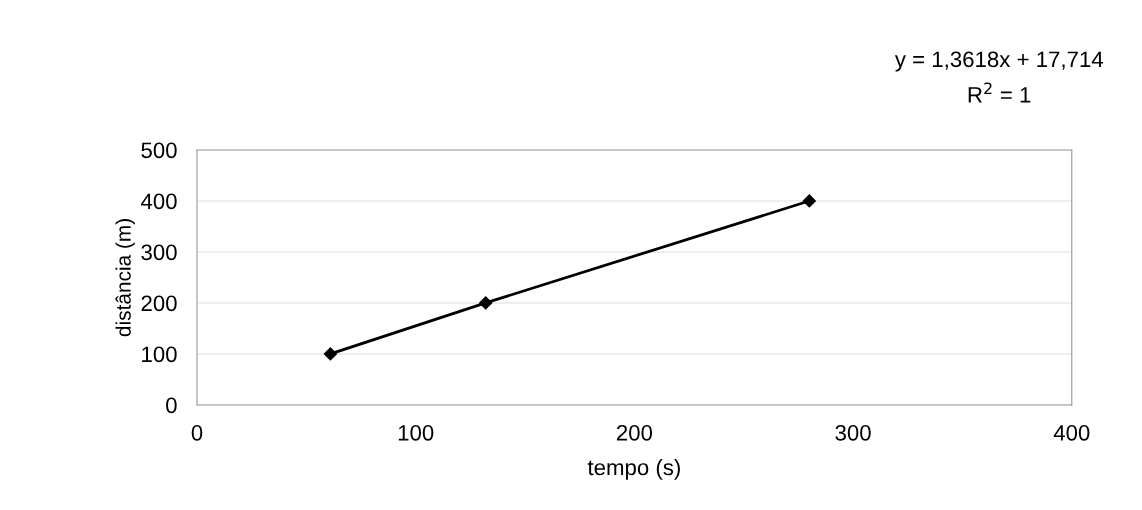 The image size is (1142, 510). What do you see at coordinates (158, 201) in the screenshot?
I see `y-tick-label: 400` at bounding box center [158, 201].